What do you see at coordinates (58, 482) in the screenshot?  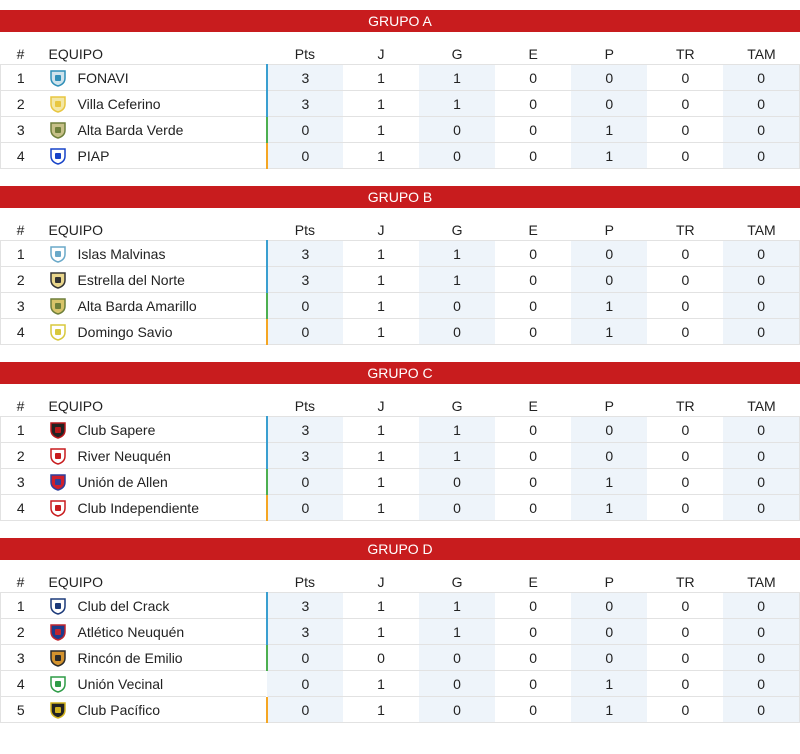 I see `shield-union-de-allen-icon` at bounding box center [58, 482].